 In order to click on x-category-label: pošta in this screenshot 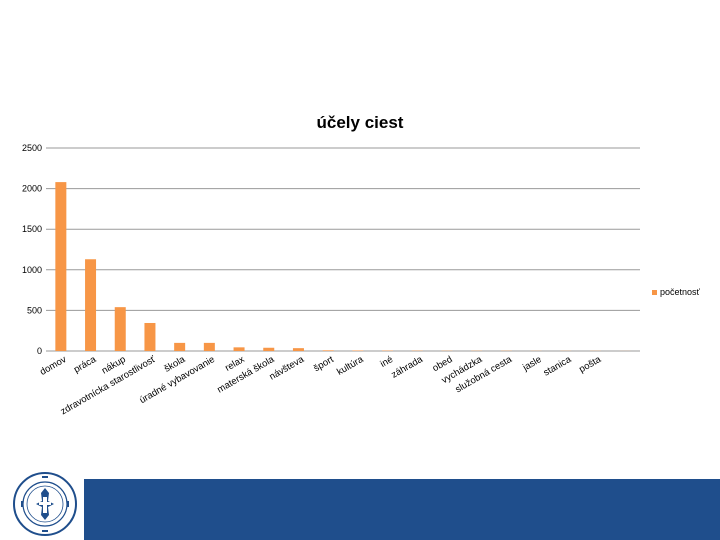, I will do `click(590, 365)`.